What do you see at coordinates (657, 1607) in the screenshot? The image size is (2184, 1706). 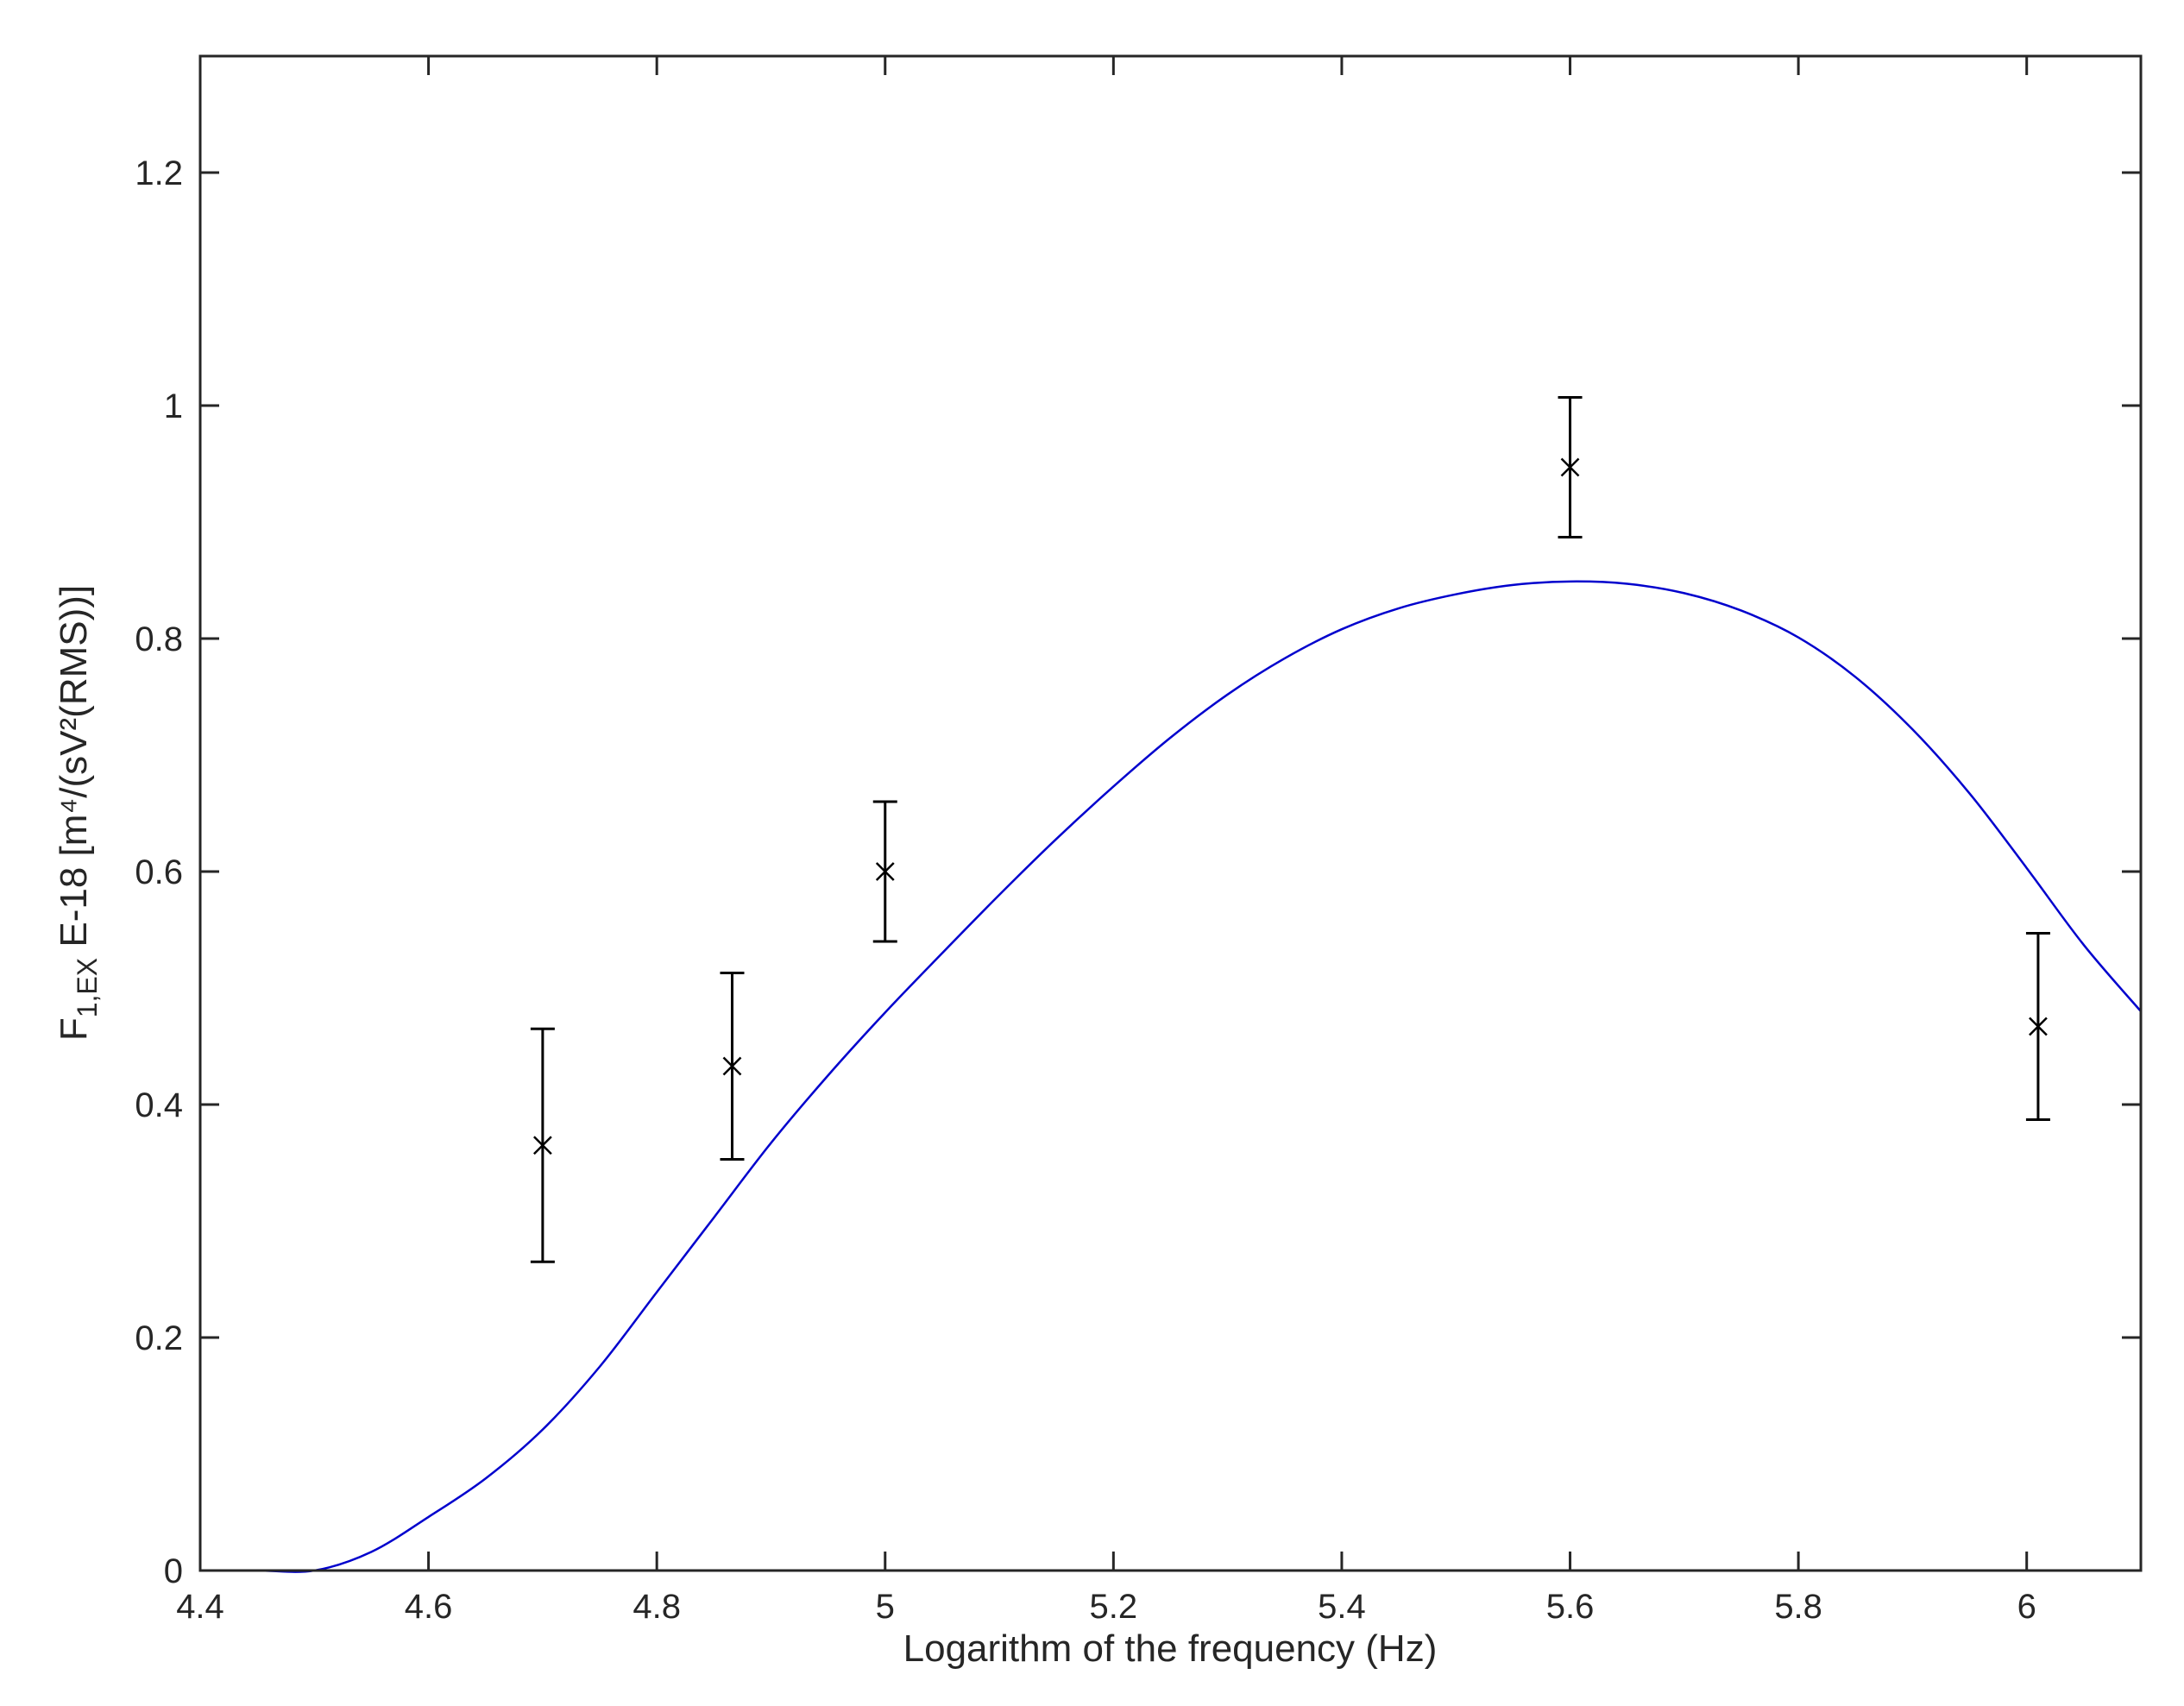 I see `x-tick-label-2: 4.8` at bounding box center [657, 1607].